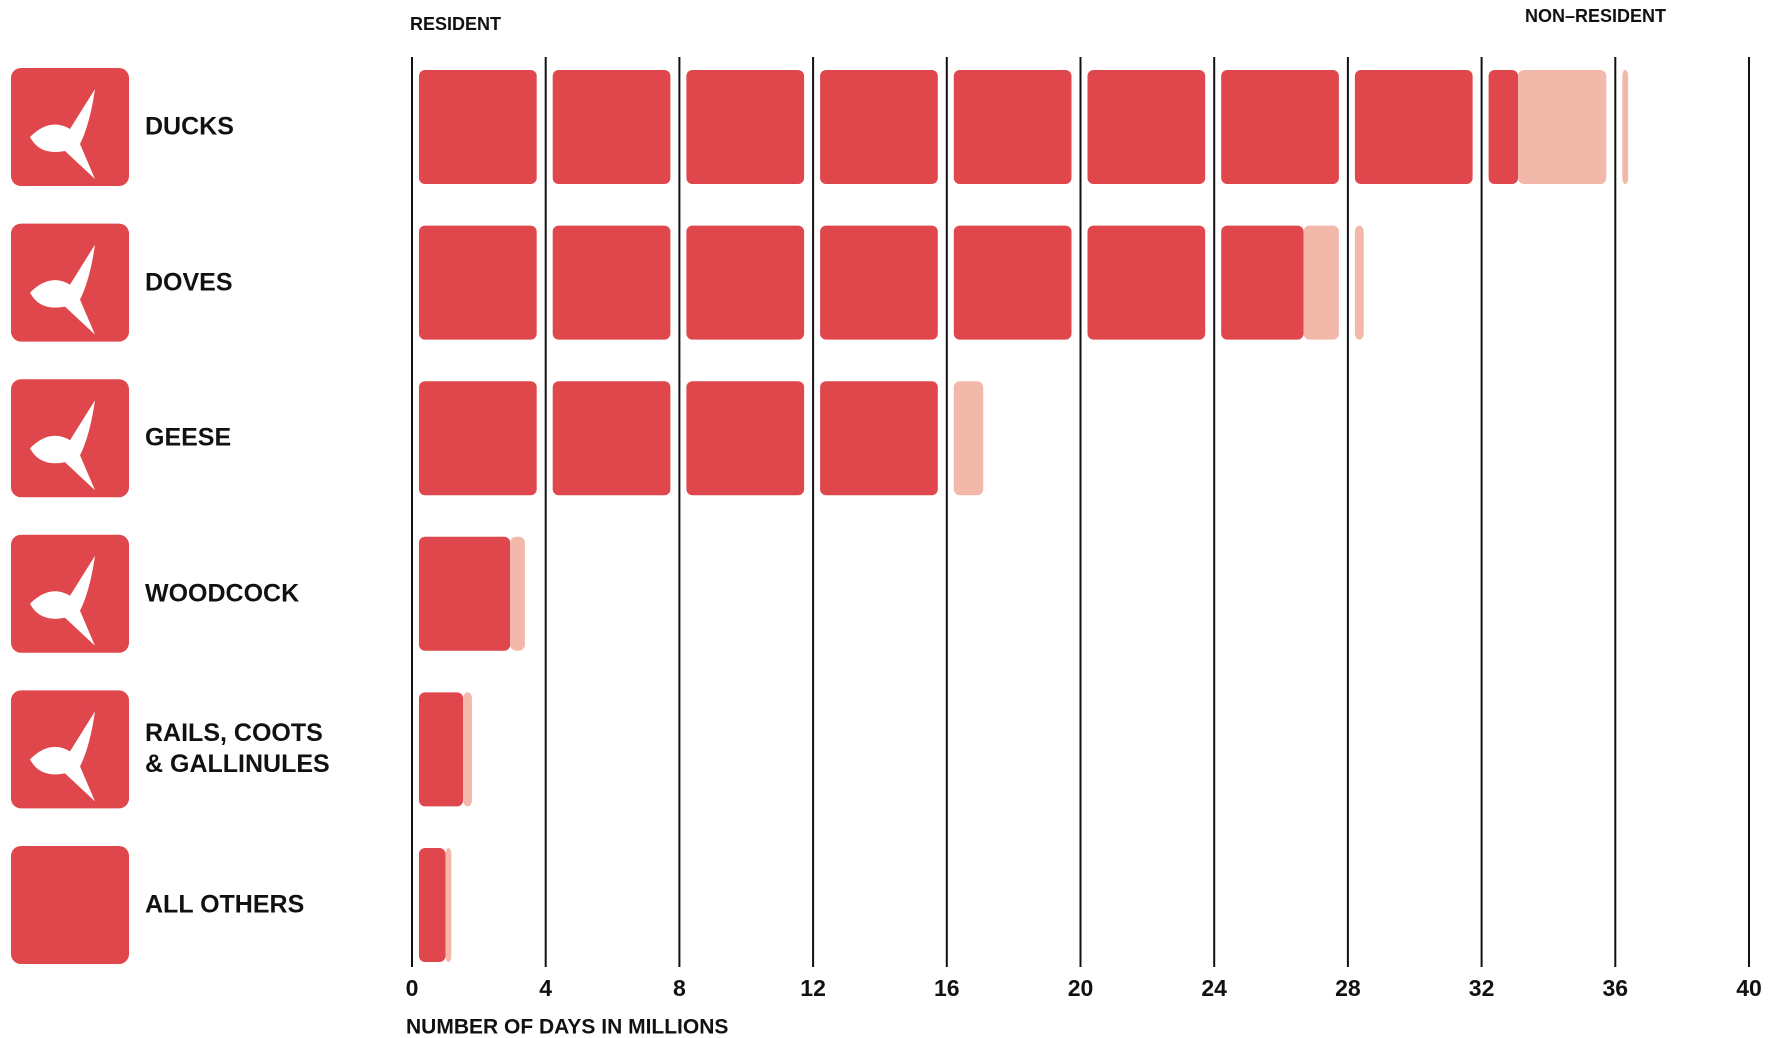 Image resolution: width=1775 pixels, height=1038 pixels. Describe the element at coordinates (679, 988) in the screenshot. I see `x-tick-label: 8` at that location.